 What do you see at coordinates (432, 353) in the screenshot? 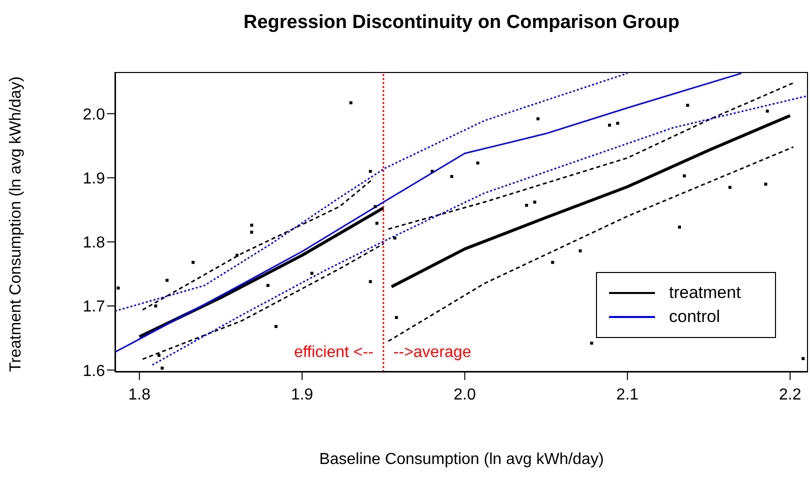
I see `annotation: -->average` at bounding box center [432, 353].